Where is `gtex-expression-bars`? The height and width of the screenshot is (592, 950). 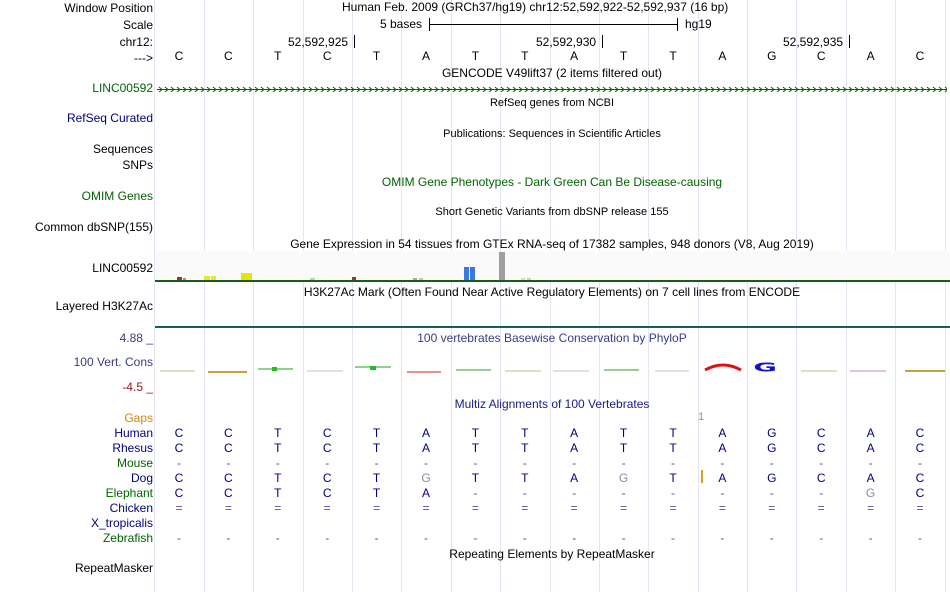 gtex-expression-bars is located at coordinates (552, 266).